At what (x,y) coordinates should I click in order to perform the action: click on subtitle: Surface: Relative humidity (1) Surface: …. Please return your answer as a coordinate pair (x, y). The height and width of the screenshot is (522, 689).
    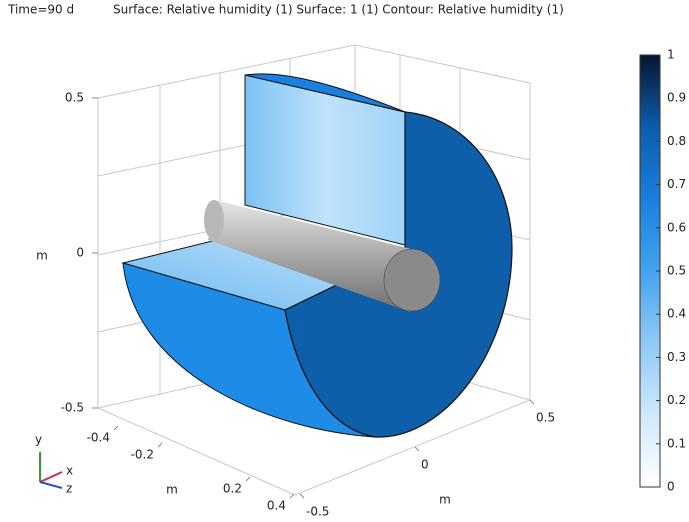
    Looking at the image, I should click on (338, 10).